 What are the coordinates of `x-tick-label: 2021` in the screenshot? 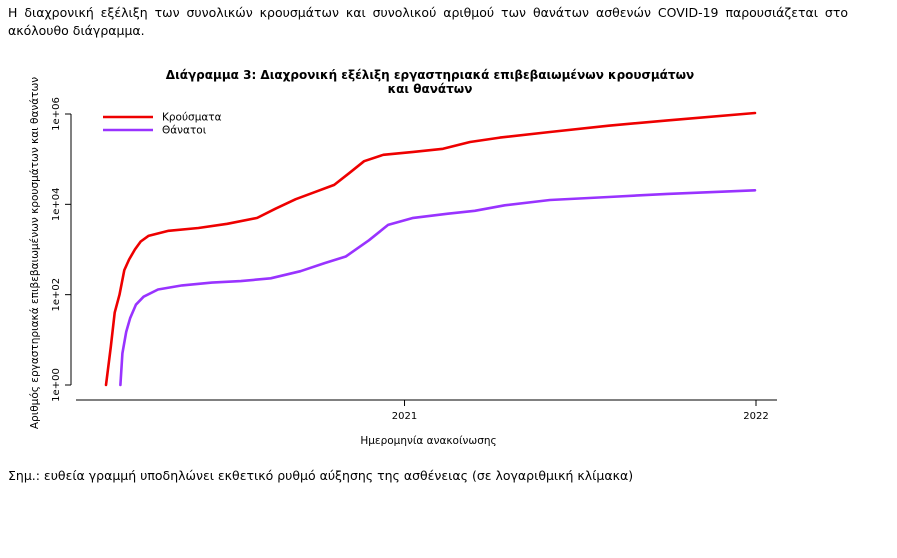 It's located at (404, 416).